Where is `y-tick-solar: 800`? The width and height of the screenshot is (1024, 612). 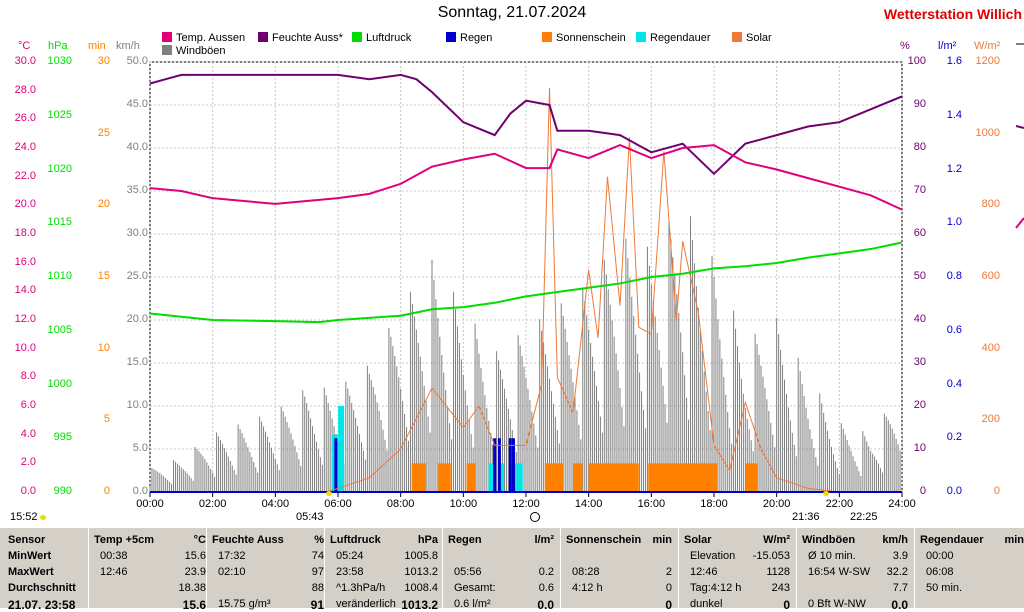
y-tick-solar: 800 is located at coordinates (990, 204).